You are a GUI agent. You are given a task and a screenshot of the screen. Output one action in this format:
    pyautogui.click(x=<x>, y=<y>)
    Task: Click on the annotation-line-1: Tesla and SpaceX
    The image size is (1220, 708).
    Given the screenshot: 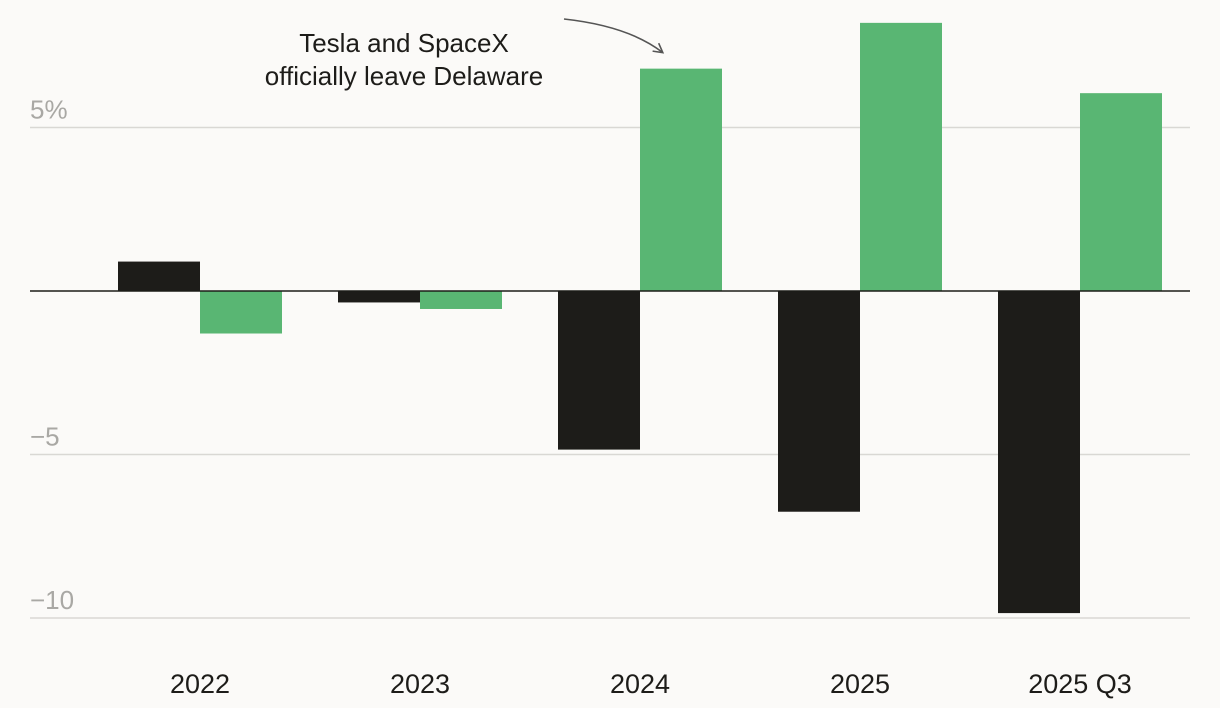 What is the action you would take?
    pyautogui.click(x=404, y=43)
    